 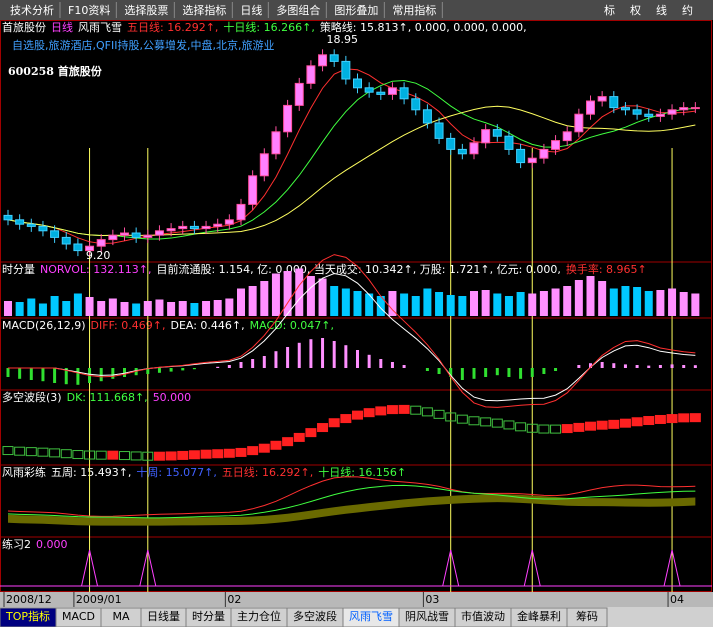 I want to click on tab-bg, so click(x=587, y=617).